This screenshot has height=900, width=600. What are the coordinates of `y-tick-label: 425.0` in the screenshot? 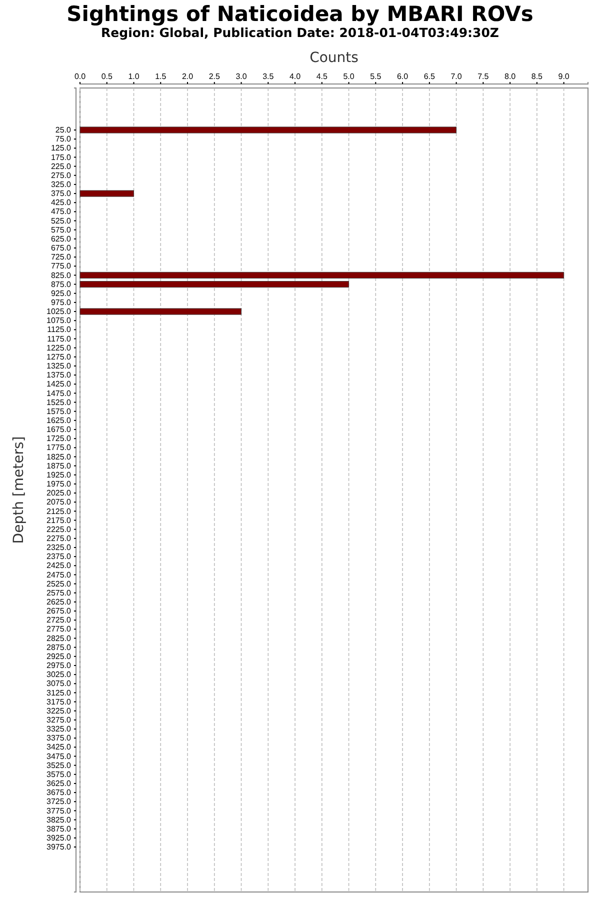 It's located at (61, 203).